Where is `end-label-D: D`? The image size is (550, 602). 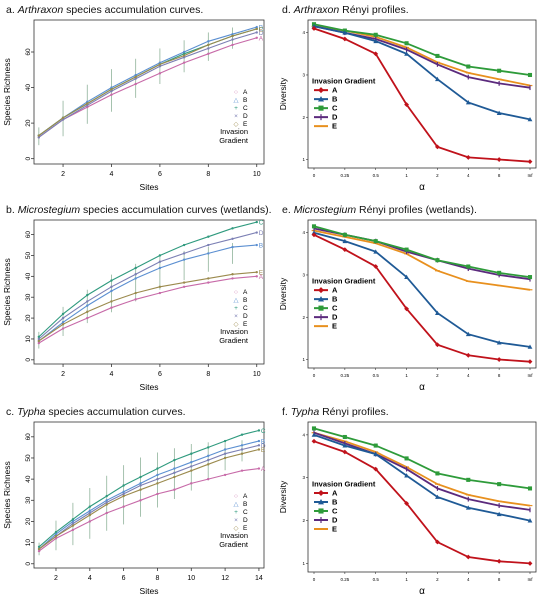 end-label-D: D is located at coordinates (261, 233).